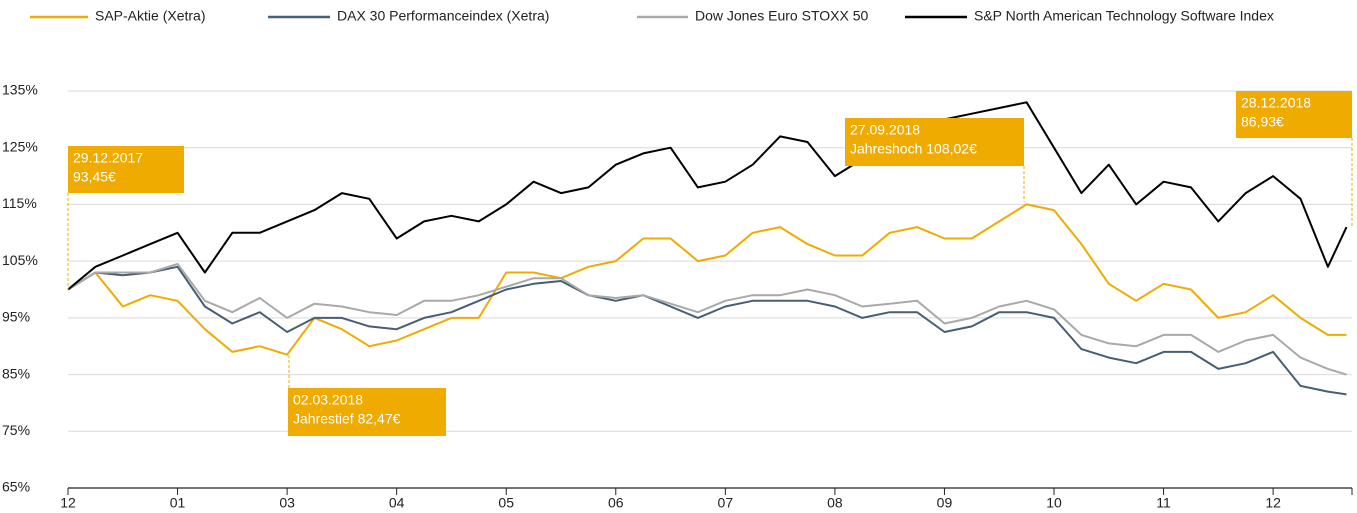 This screenshot has width=1357, height=513. What do you see at coordinates (885, 130) in the screenshot?
I see `annotation-text: 27.09.2018` at bounding box center [885, 130].